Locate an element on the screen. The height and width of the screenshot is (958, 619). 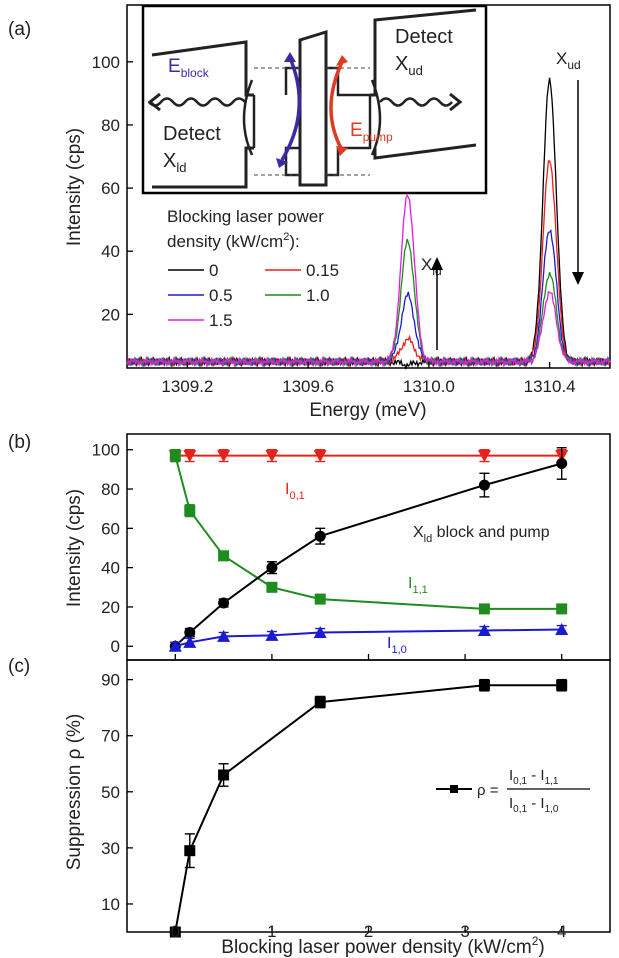
arrow-down-head is located at coordinates (578, 278).